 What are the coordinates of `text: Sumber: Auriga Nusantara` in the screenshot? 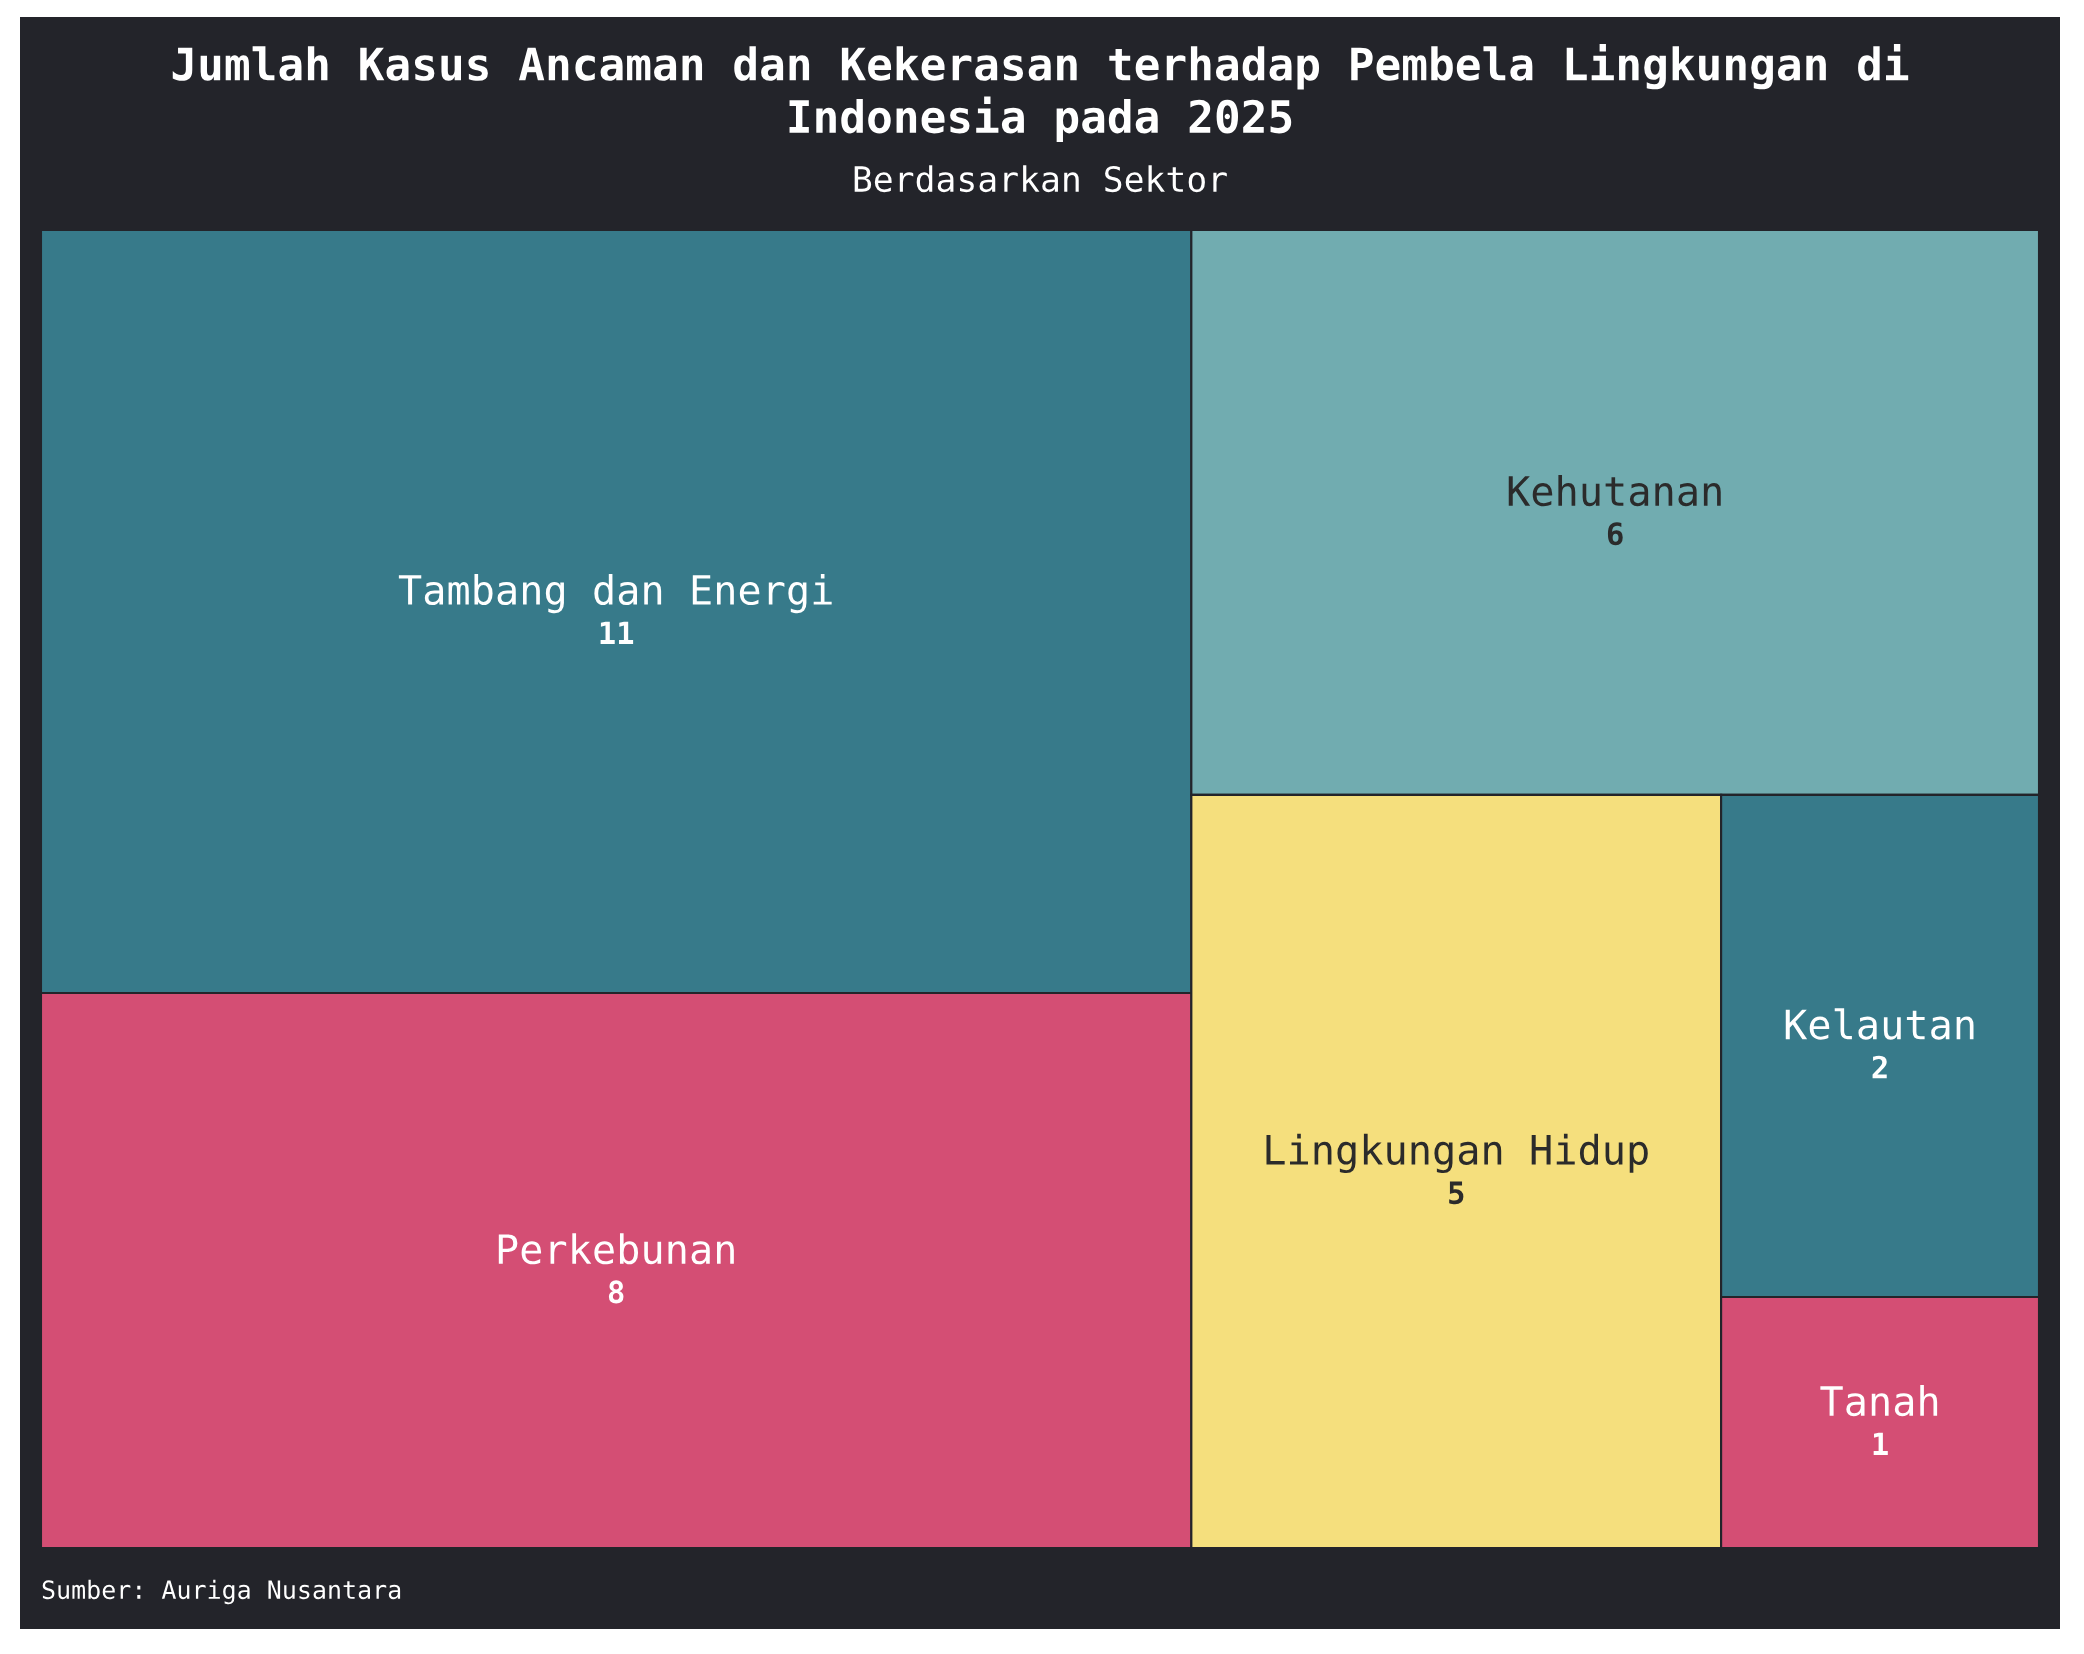 It's located at (221, 1592).